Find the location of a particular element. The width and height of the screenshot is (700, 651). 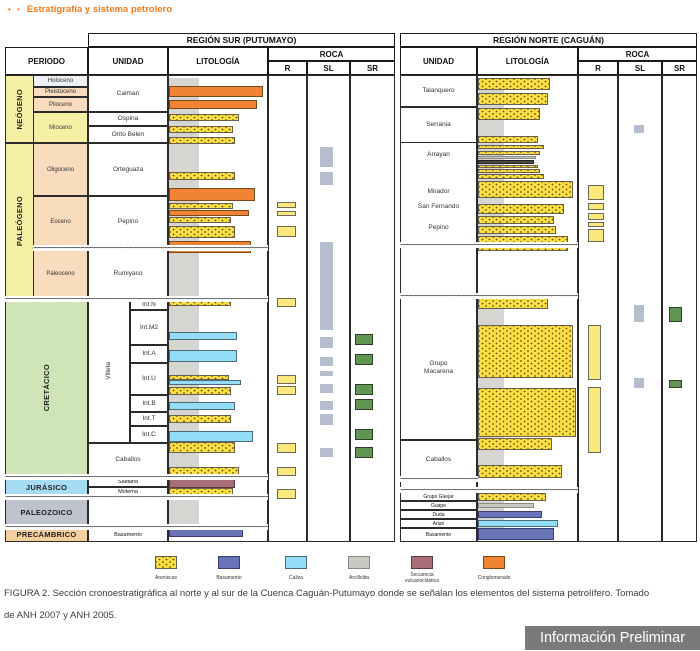

epoch-cell: Plioceno is located at coordinates (60, 104).